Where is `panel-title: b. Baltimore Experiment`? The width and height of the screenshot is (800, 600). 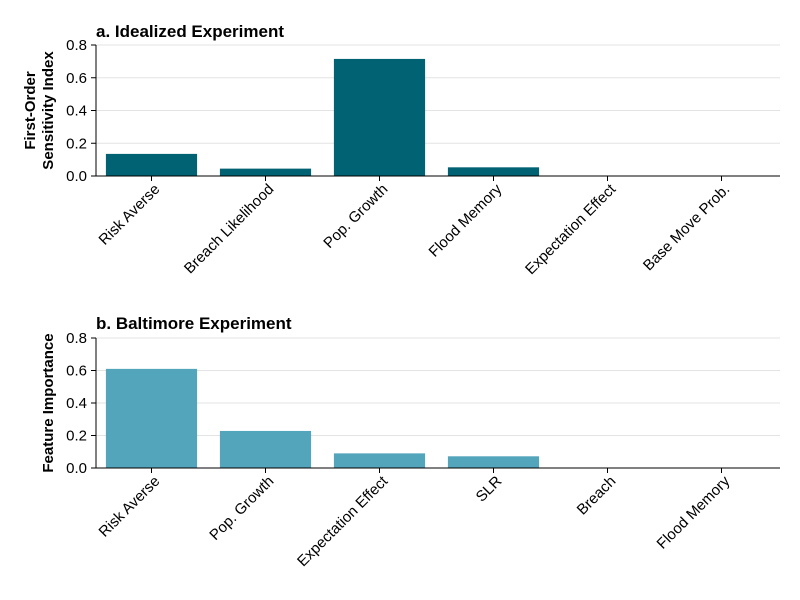 panel-title: b. Baltimore Experiment is located at coordinates (194, 323).